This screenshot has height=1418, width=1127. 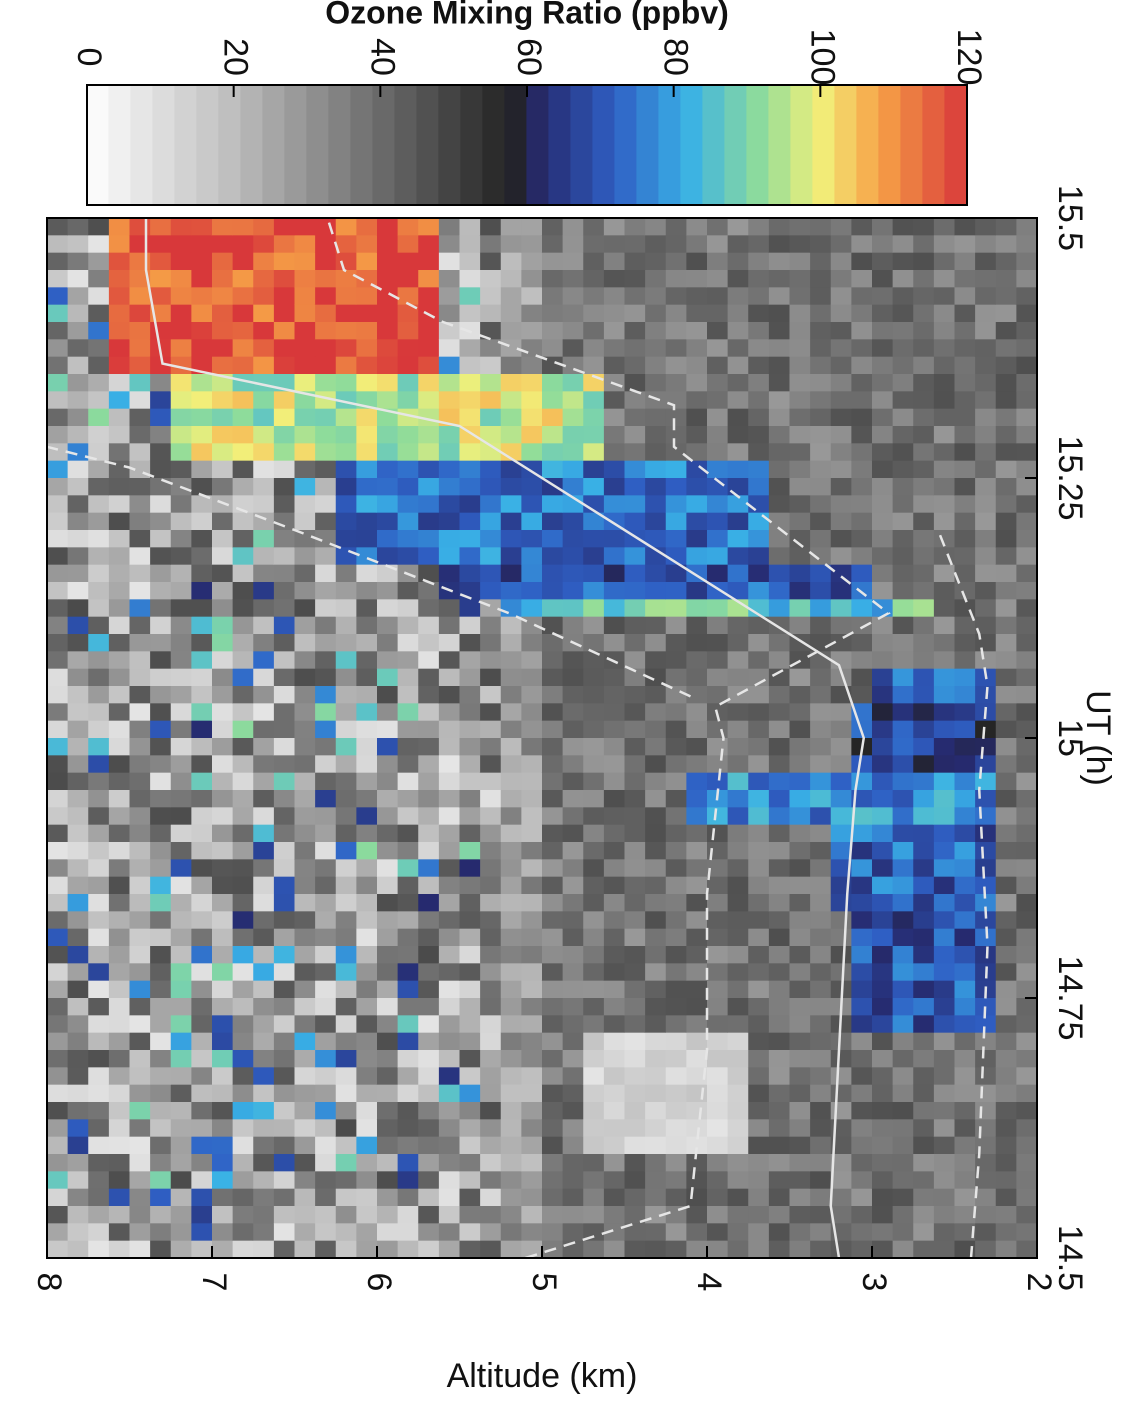 I want to click on x-tick-label: 15.5, so click(x=1070, y=218).